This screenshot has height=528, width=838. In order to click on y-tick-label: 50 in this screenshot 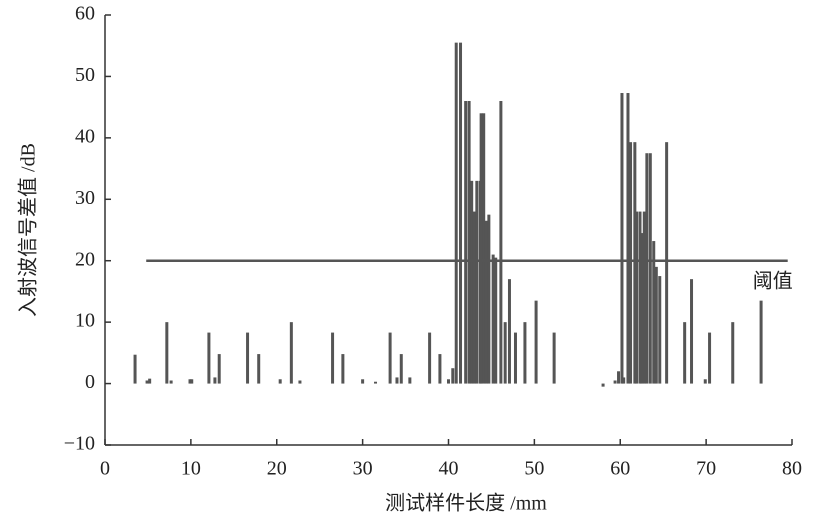, I will do `click(85, 75)`.